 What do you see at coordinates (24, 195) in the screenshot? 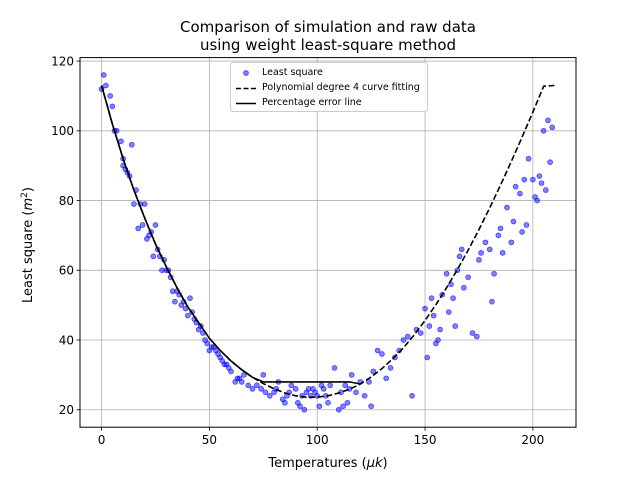
I see `y-axis-label-exponent: 2` at bounding box center [24, 195].